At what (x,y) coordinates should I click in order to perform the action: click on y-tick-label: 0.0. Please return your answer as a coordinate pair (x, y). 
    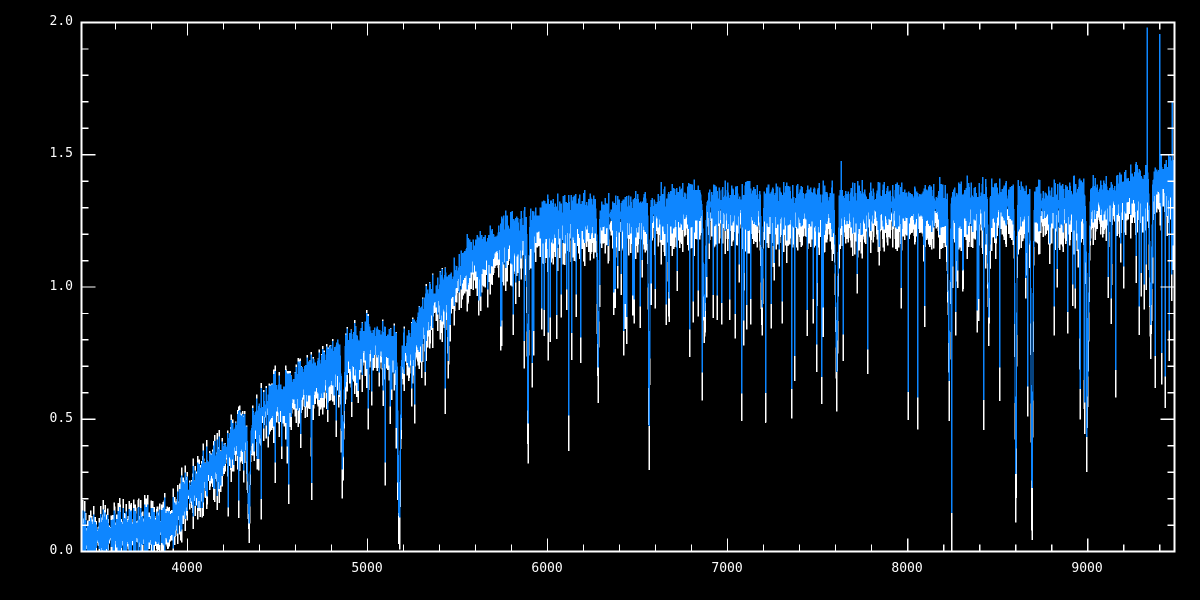
    Looking at the image, I should click on (61, 550).